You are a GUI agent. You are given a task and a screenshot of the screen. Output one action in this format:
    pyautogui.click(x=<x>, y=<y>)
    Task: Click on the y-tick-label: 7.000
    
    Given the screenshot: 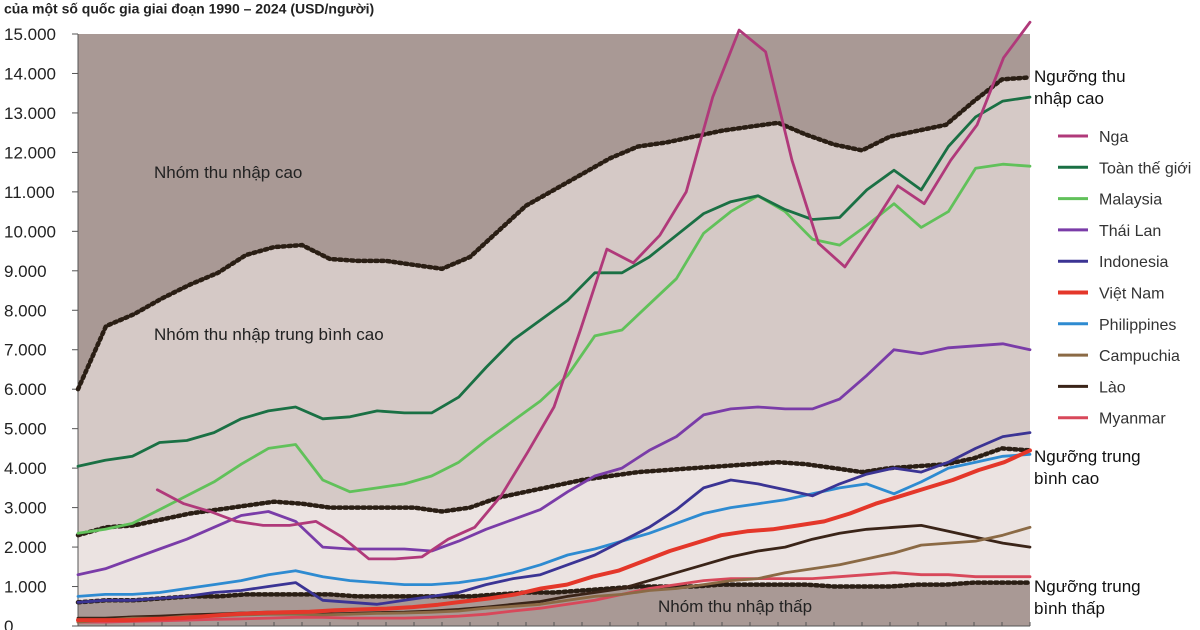 What is the action you would take?
    pyautogui.click(x=25, y=350)
    